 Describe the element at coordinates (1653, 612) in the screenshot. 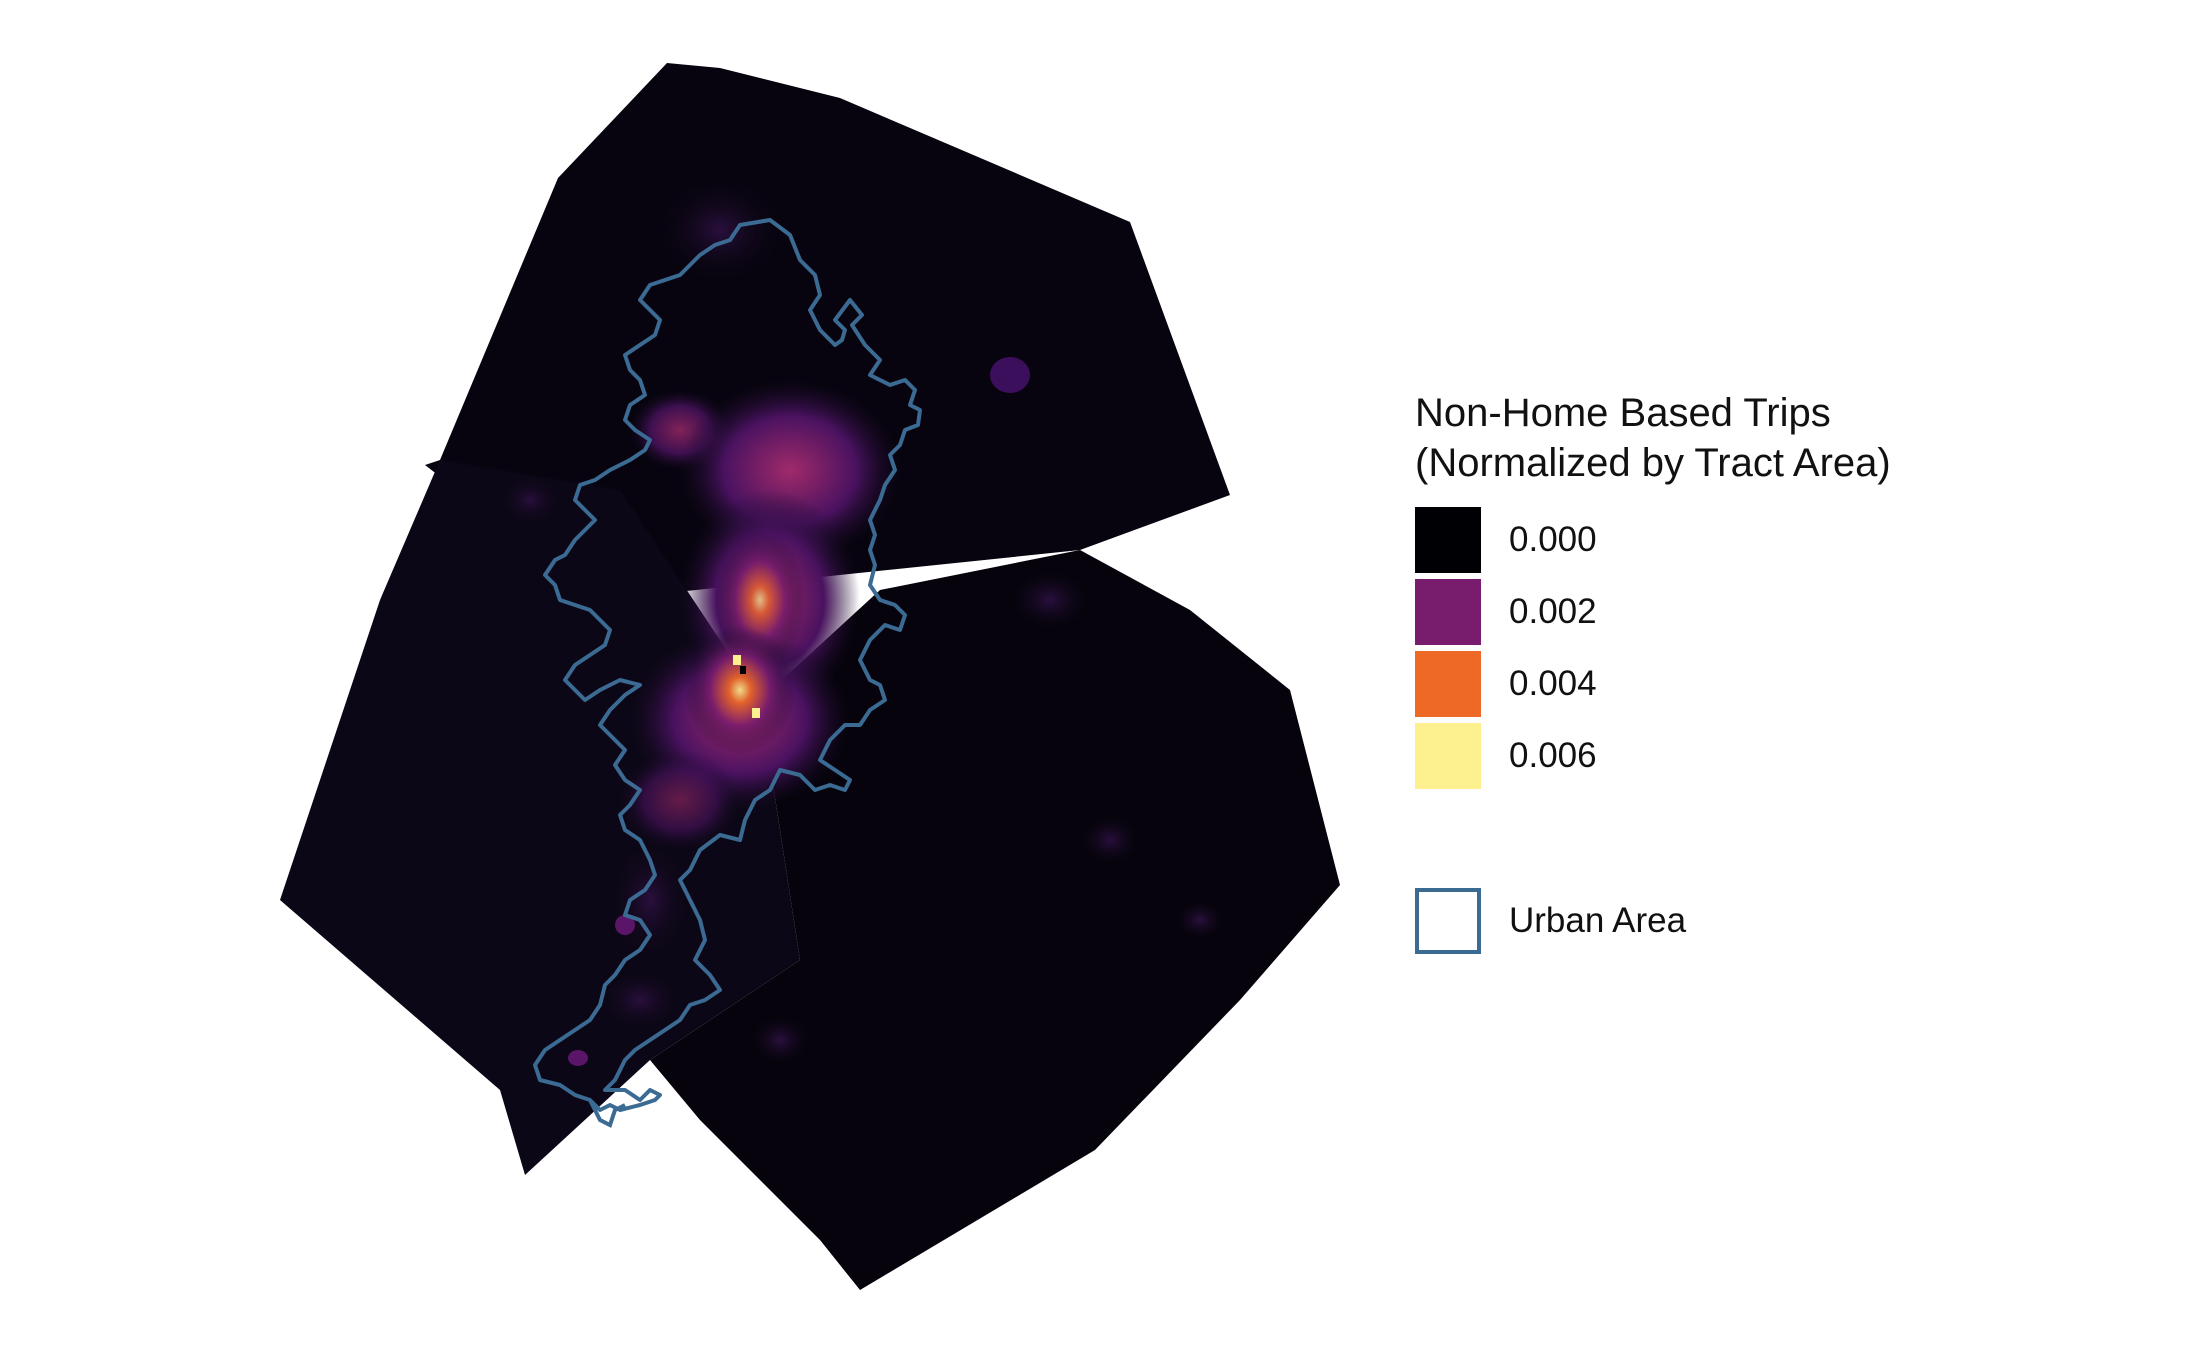

I see `legend-item: 0.002` at that location.